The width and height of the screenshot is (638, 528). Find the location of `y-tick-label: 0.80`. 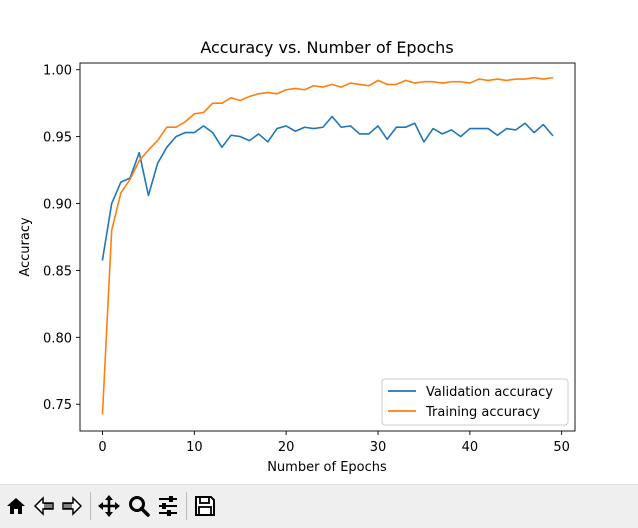

y-tick-label: 0.80 is located at coordinates (57, 338).